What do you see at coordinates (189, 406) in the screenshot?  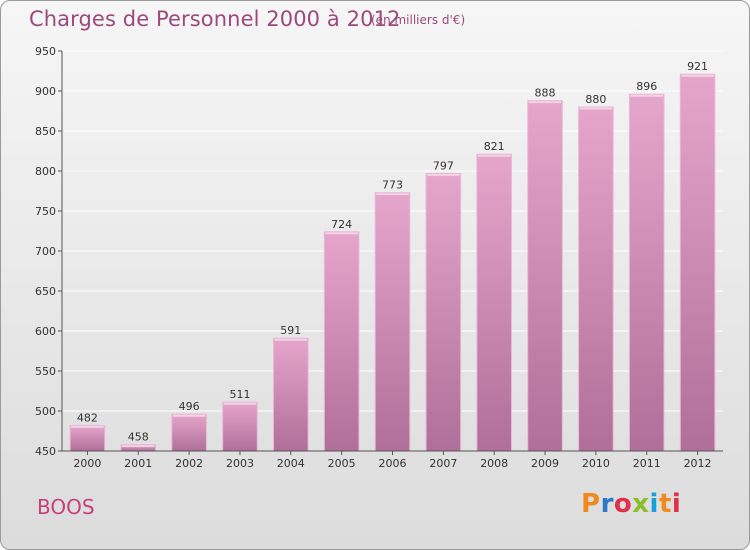 I see `data-label-2002: 496` at bounding box center [189, 406].